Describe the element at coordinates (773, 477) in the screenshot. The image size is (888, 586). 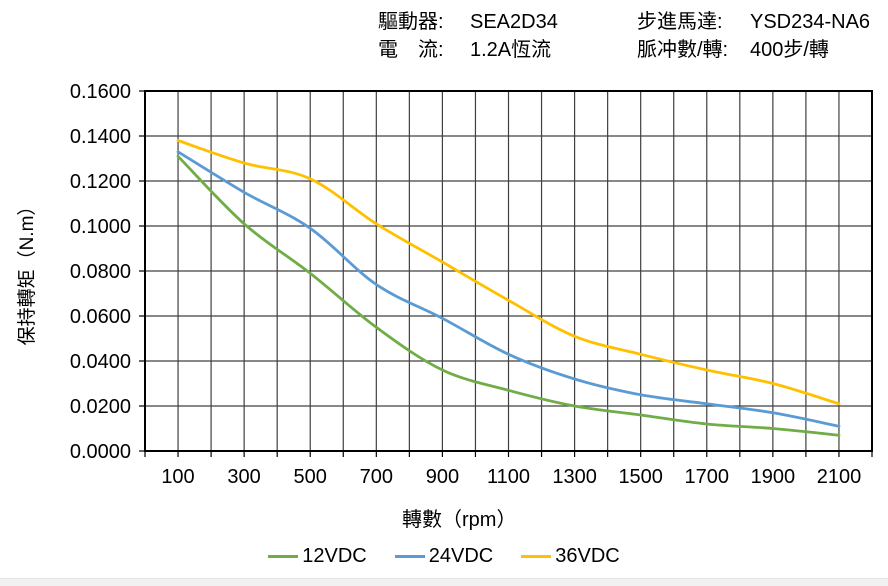
I see `x-tick-label: 1900` at that location.